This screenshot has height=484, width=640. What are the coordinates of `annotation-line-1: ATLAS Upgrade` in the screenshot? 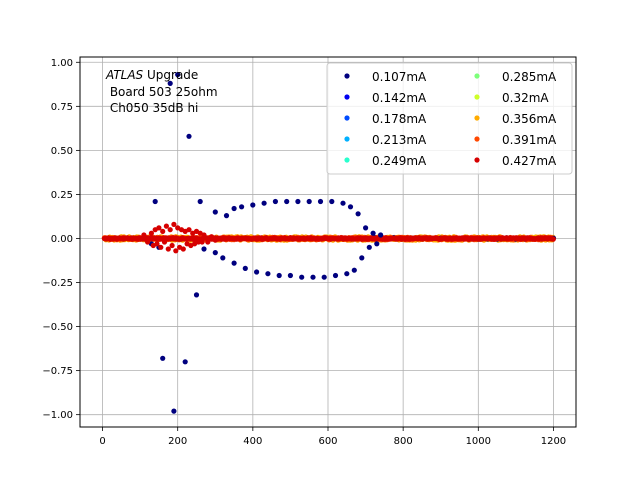 It's located at (151, 75).